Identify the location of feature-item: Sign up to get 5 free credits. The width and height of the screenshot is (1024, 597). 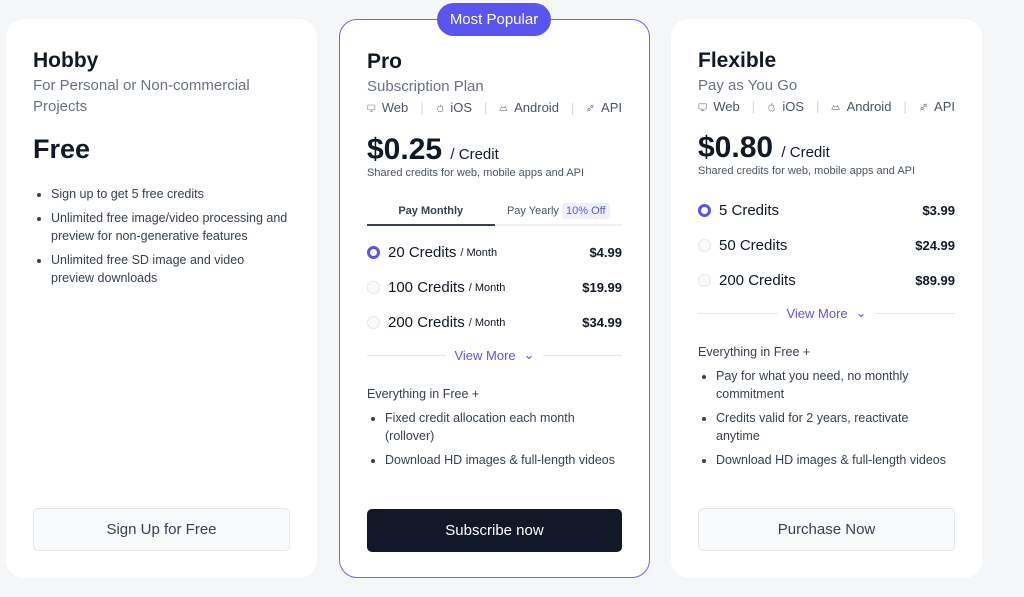
(170, 194).